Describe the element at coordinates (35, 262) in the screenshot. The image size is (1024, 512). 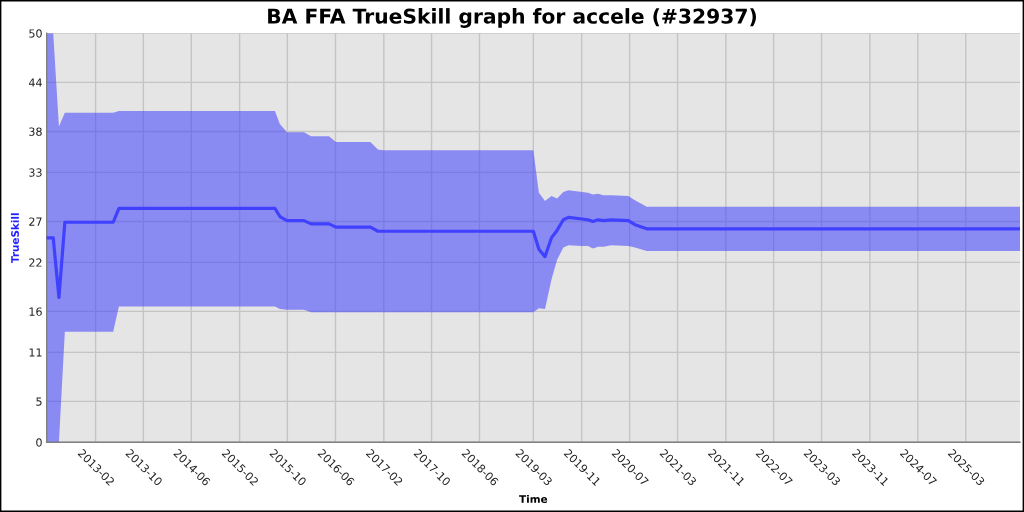
I see `y-tick-label: 22` at that location.